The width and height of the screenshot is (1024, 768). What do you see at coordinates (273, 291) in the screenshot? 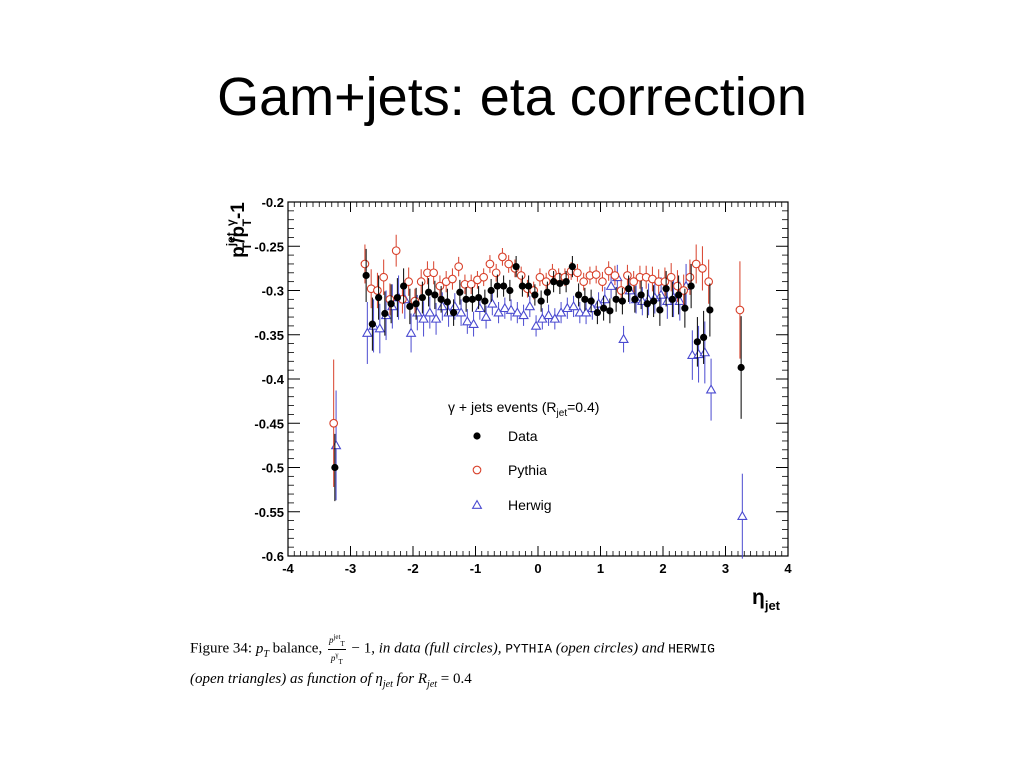
I see `y-tick-label: -0.3` at bounding box center [273, 291].